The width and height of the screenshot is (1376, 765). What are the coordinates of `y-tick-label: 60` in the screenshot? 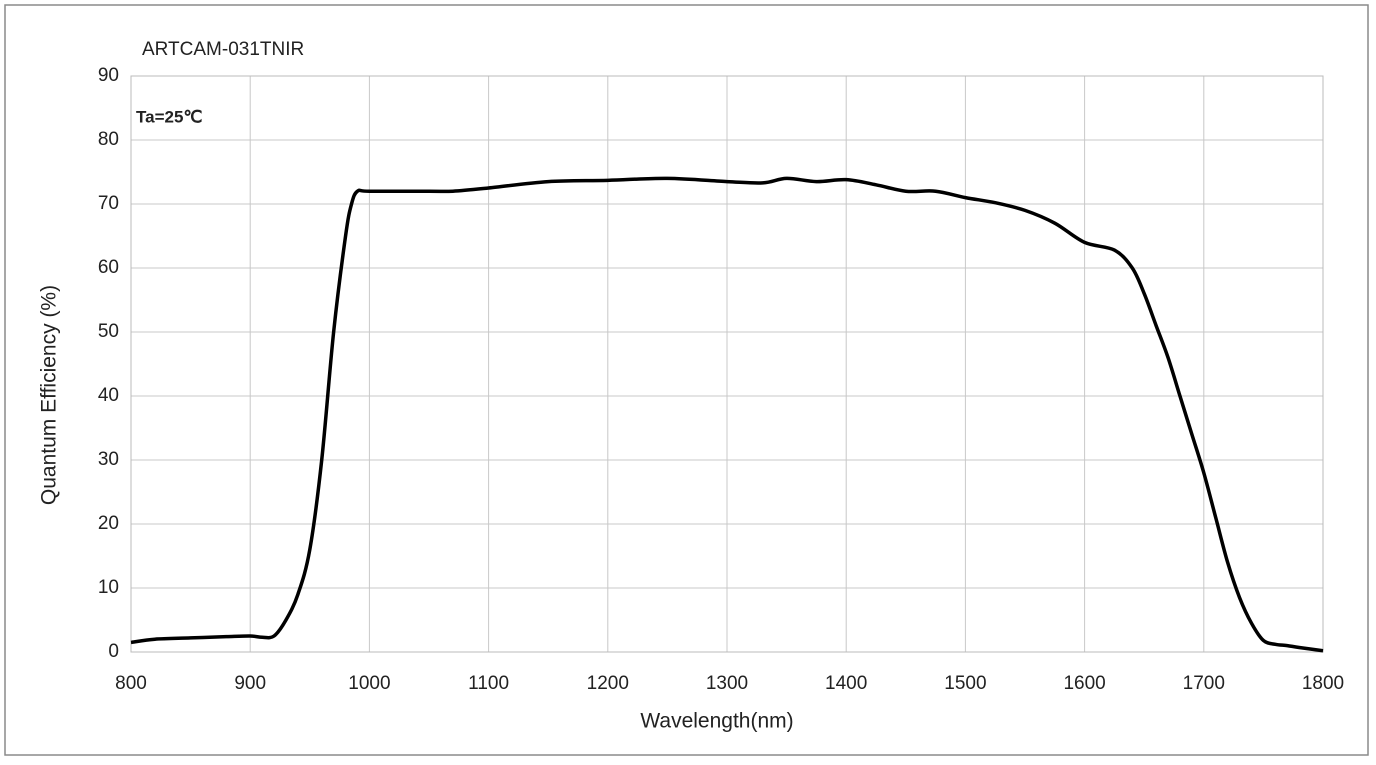 It's located at (108, 267).